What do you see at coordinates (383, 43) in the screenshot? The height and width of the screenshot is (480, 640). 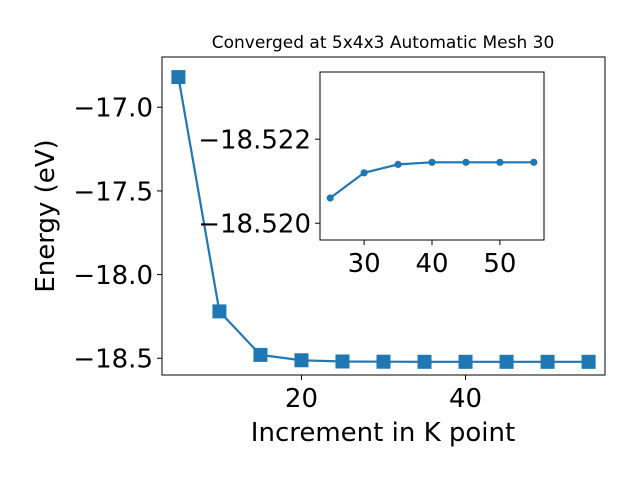 I see `main-chart-title: Converged at 5x4x3 Automatic Mesh 30` at bounding box center [383, 43].